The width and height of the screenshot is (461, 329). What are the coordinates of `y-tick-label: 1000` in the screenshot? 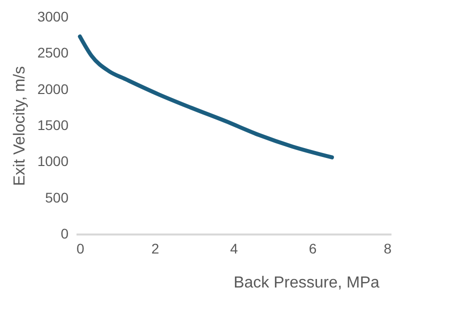 It's located at (53, 161).